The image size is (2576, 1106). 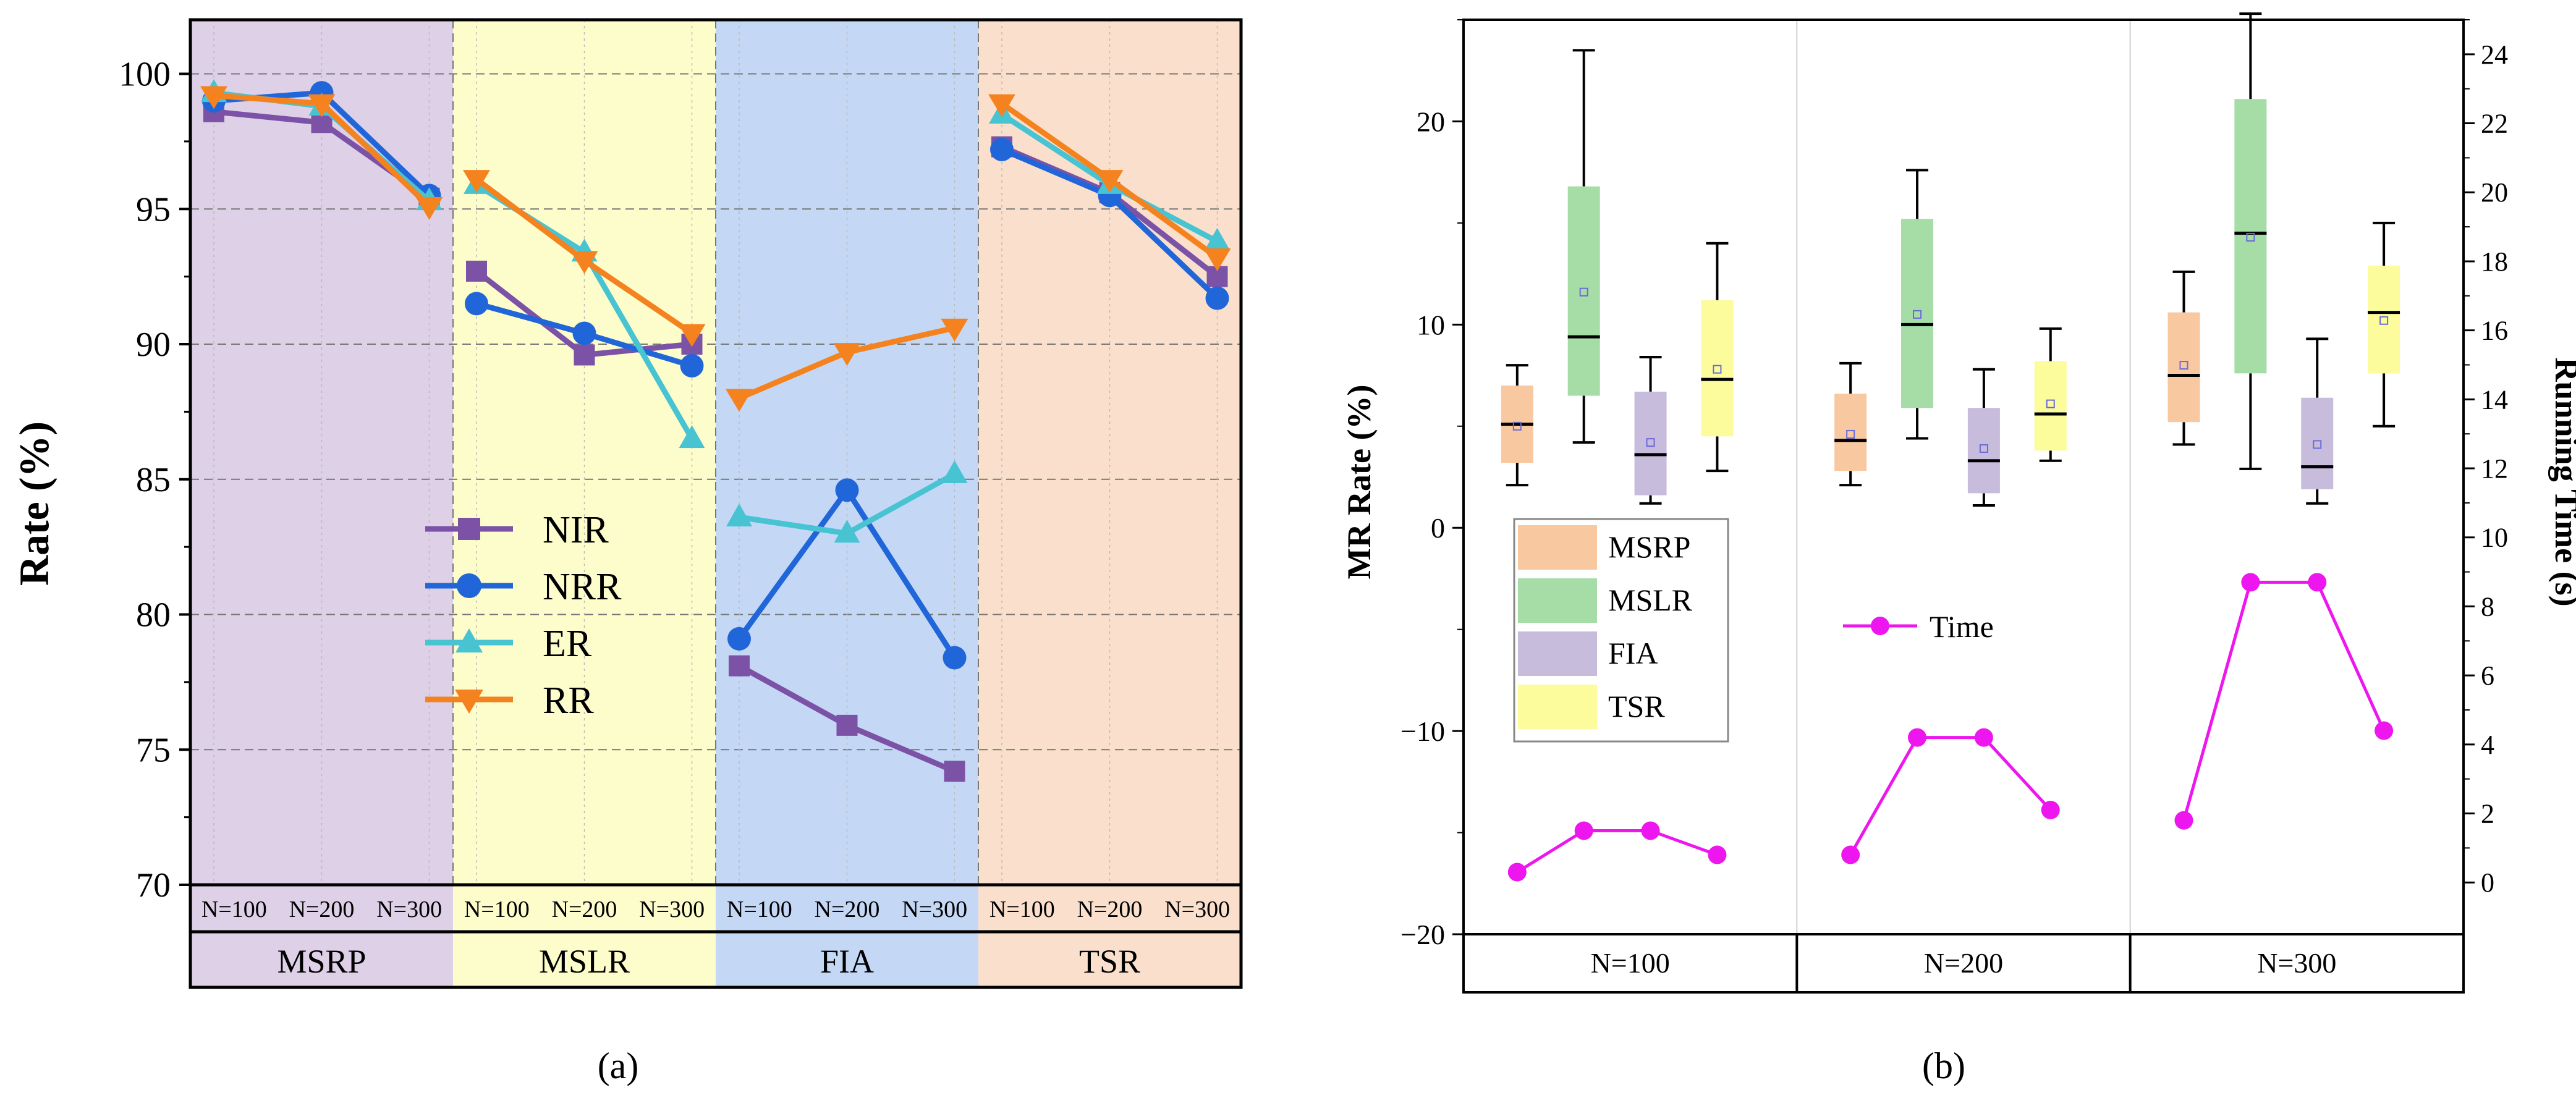 I want to click on y-right-tick-label: 12, so click(x=2494, y=469).